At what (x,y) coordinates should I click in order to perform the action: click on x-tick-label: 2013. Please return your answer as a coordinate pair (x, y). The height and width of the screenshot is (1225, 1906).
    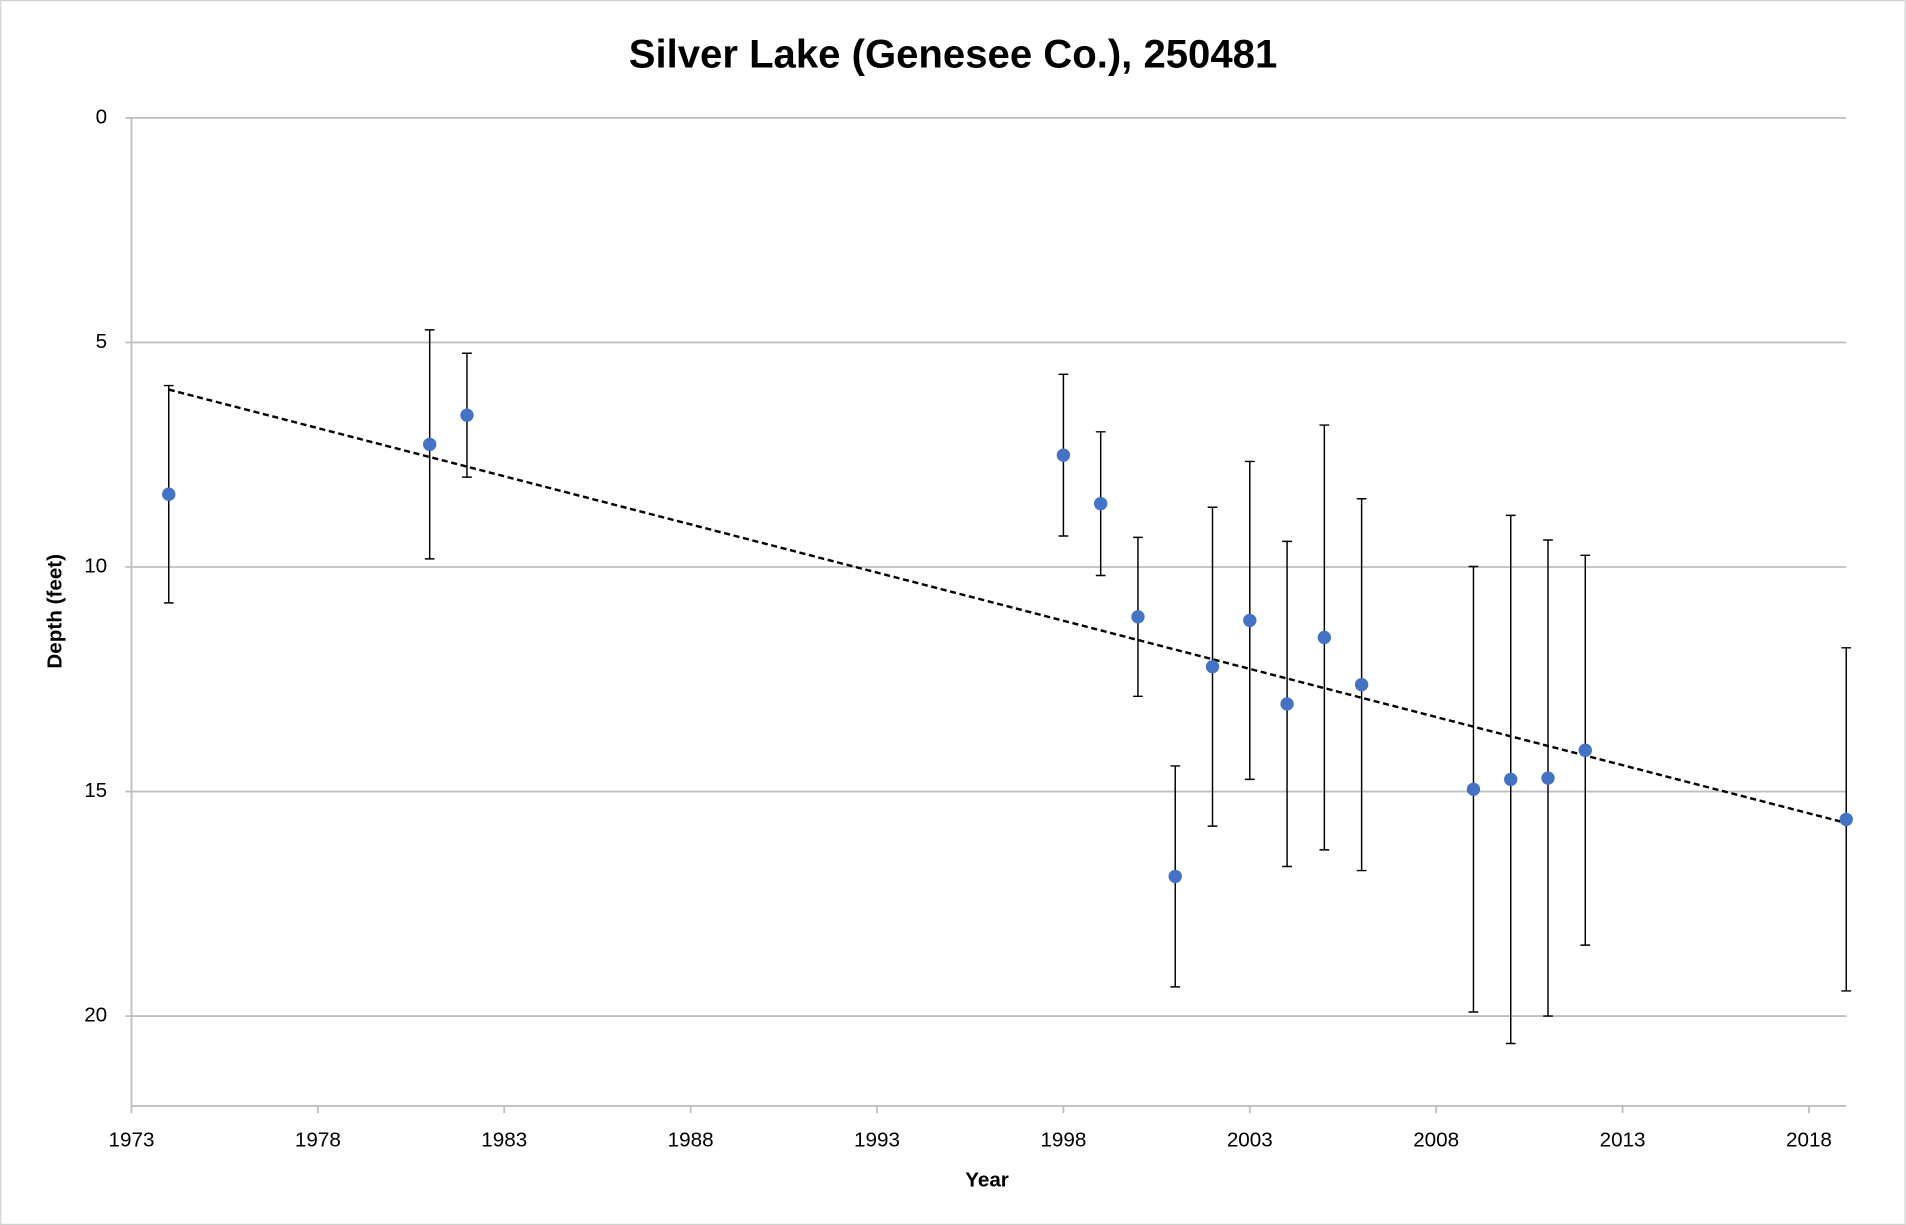
    Looking at the image, I should click on (1623, 1140).